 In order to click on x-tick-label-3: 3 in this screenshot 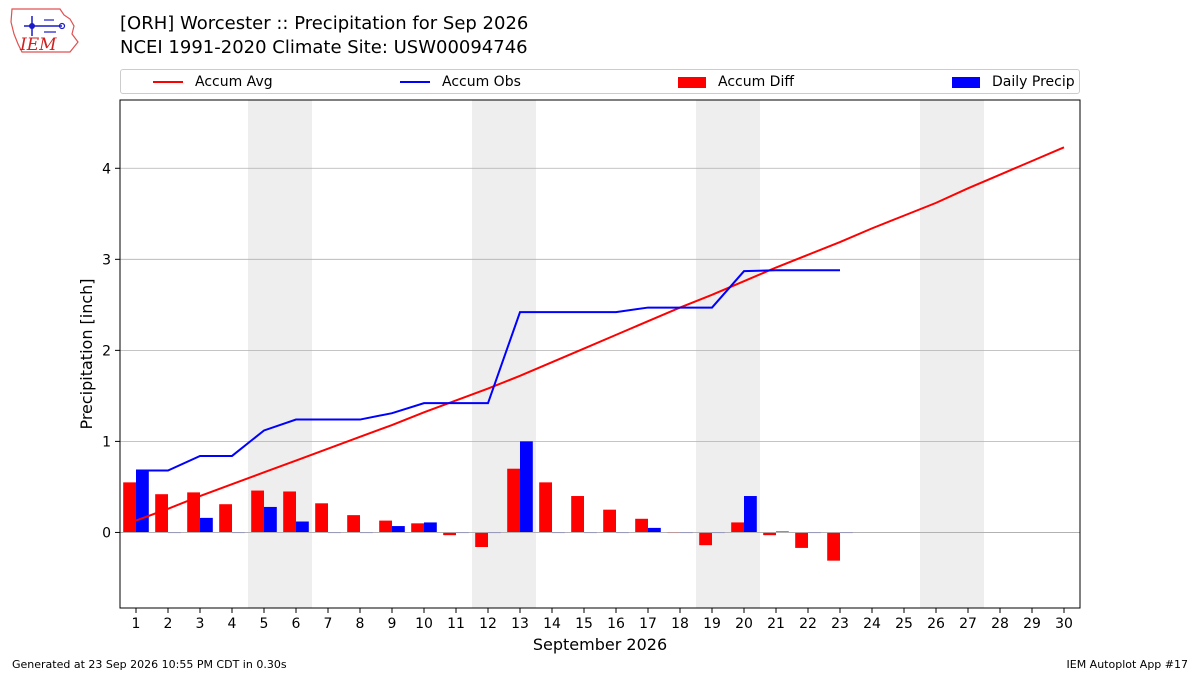, I will do `click(200, 624)`.